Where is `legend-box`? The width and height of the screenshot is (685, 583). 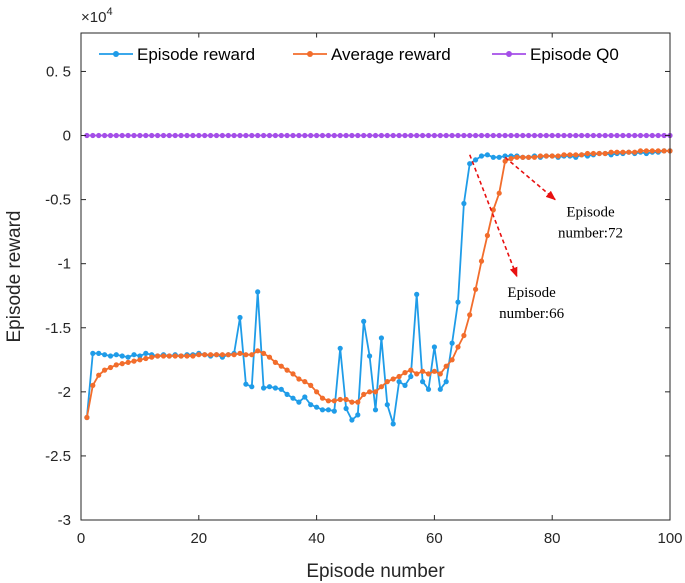 legend-box is located at coordinates (377, 53).